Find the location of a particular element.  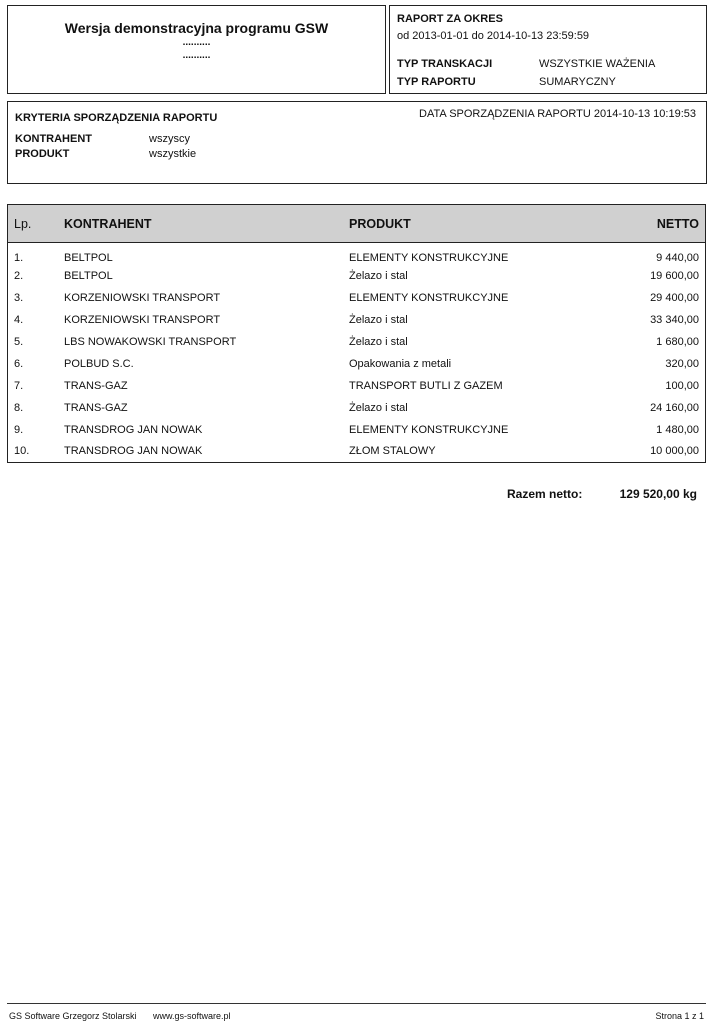

table-row: 6. POLBUD S.C. Opakowania z metali 320,00 is located at coordinates (357, 364).